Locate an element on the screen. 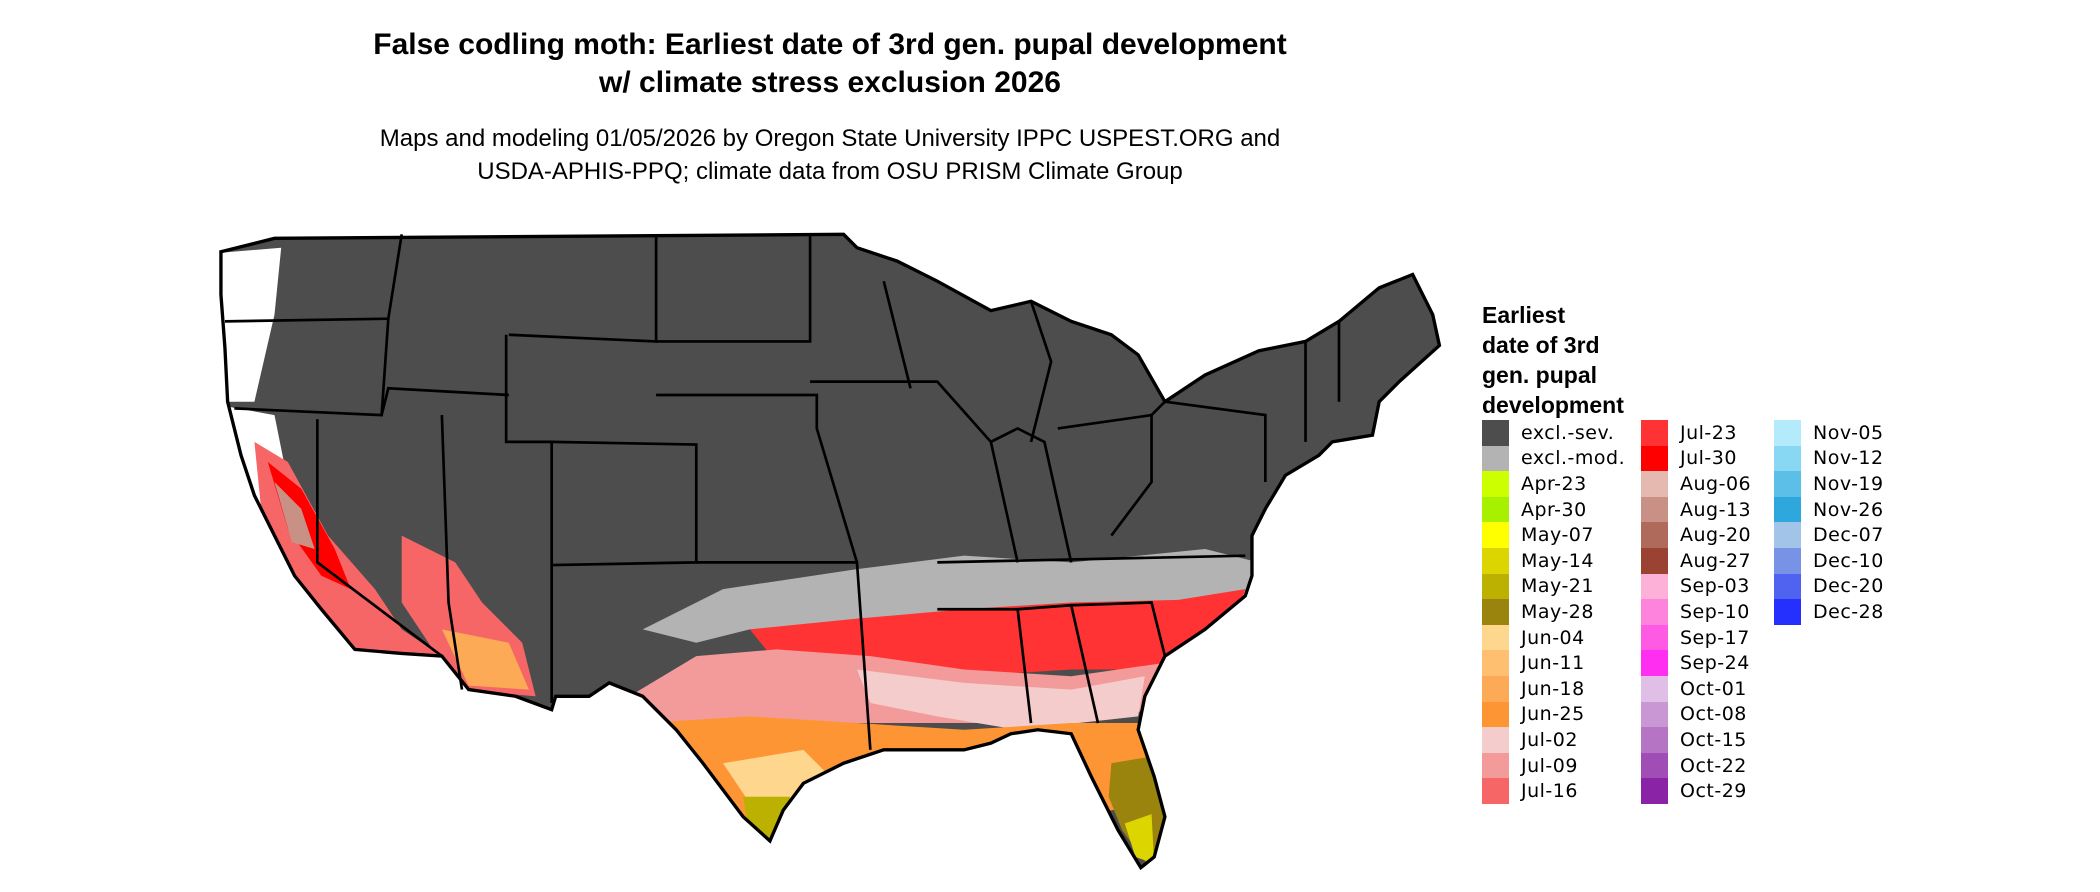 This screenshot has height=892, width=2100. legend-label: Jul-16 is located at coordinates (1549, 791).